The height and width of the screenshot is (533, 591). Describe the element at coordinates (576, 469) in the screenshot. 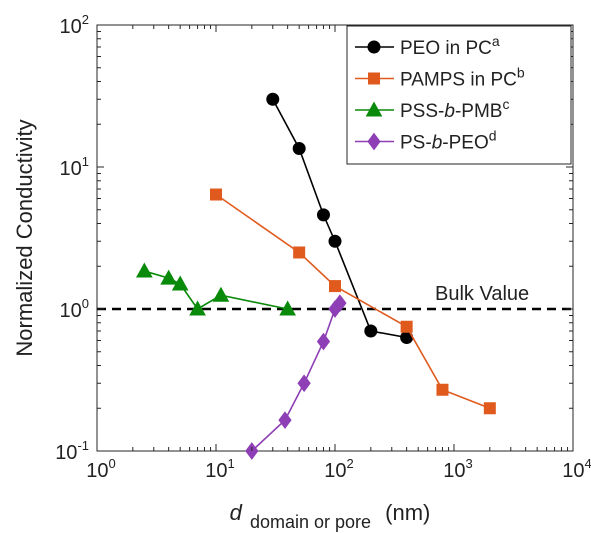

I see `x-tick-label: 10⁴` at that location.